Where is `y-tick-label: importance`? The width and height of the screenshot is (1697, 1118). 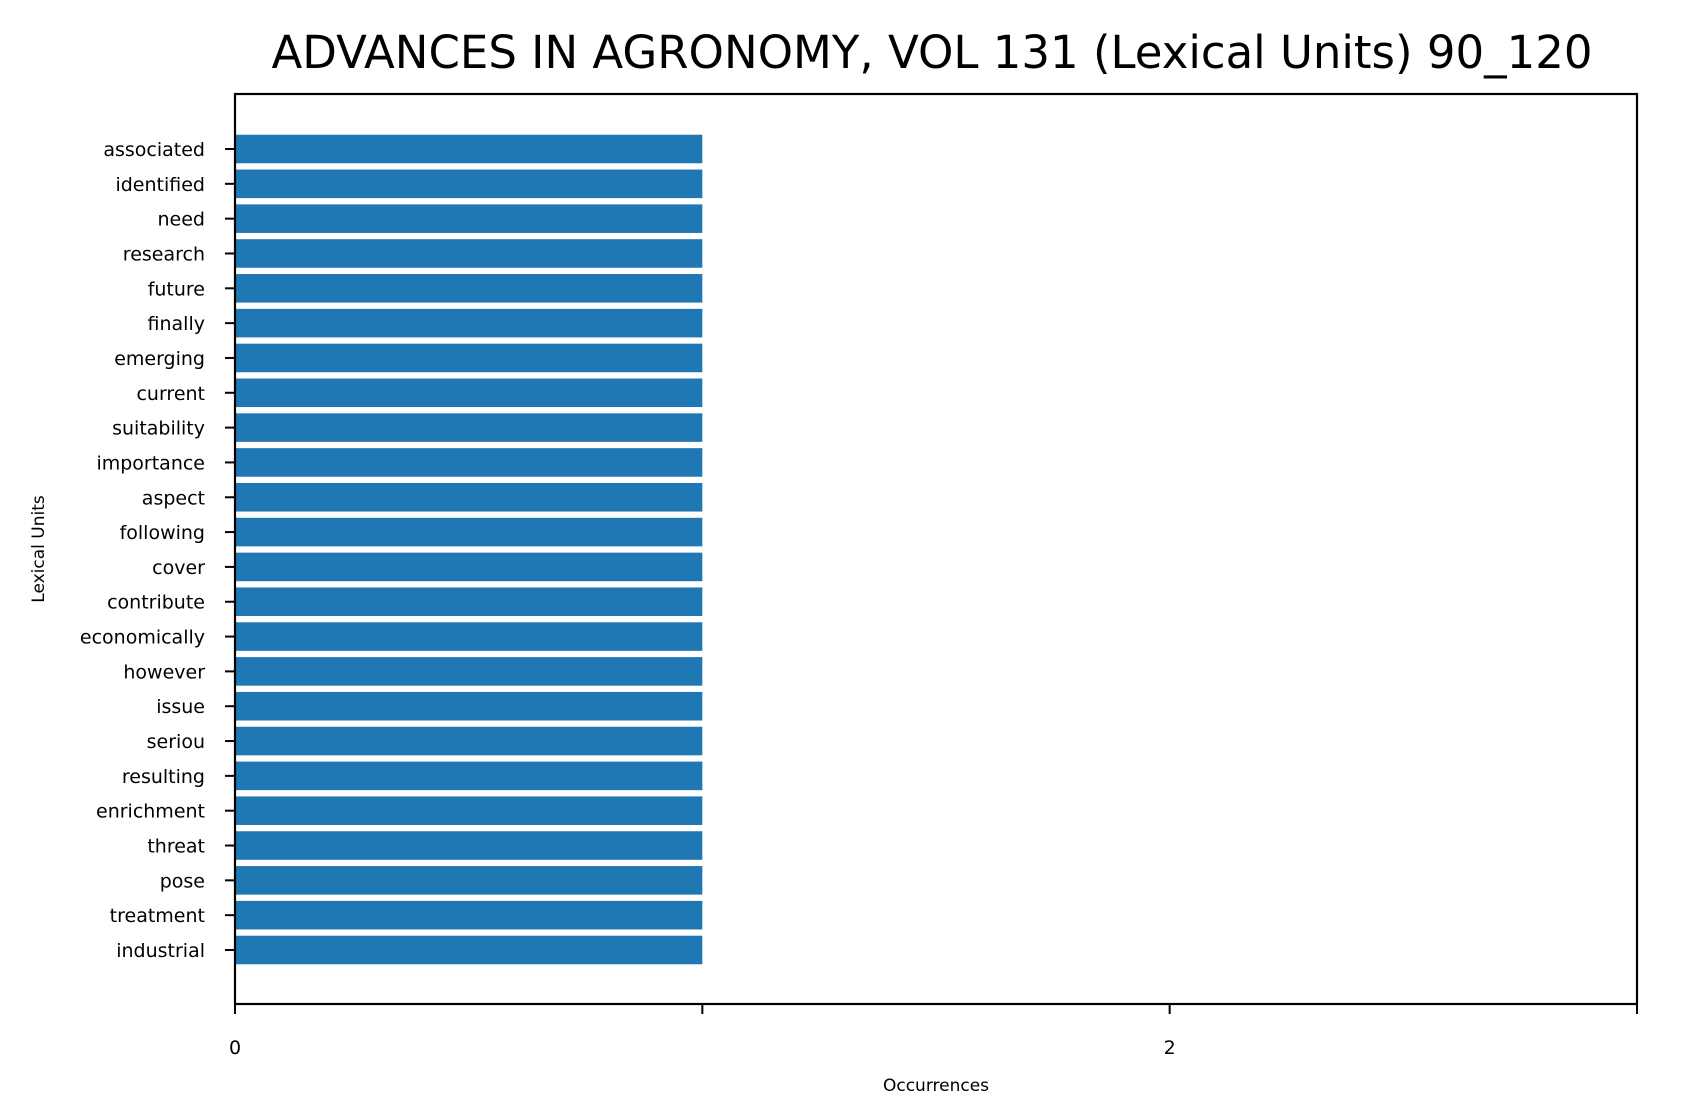
y-tick-label: importance is located at coordinates (150, 463).